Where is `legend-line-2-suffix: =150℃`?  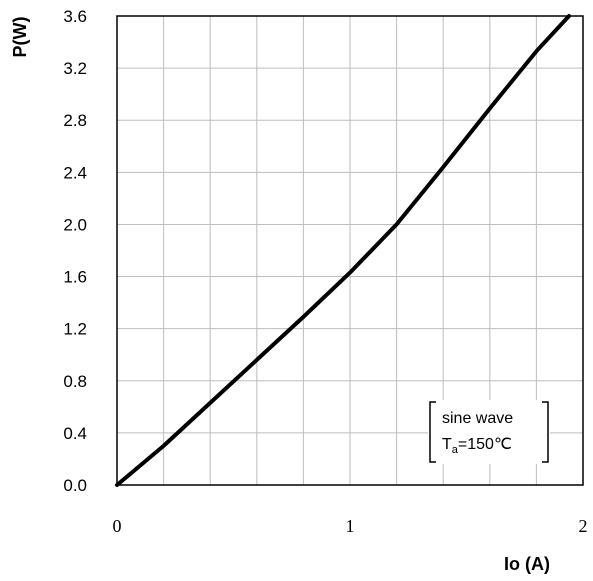
legend-line-2-suffix: =150℃ is located at coordinates (485, 444).